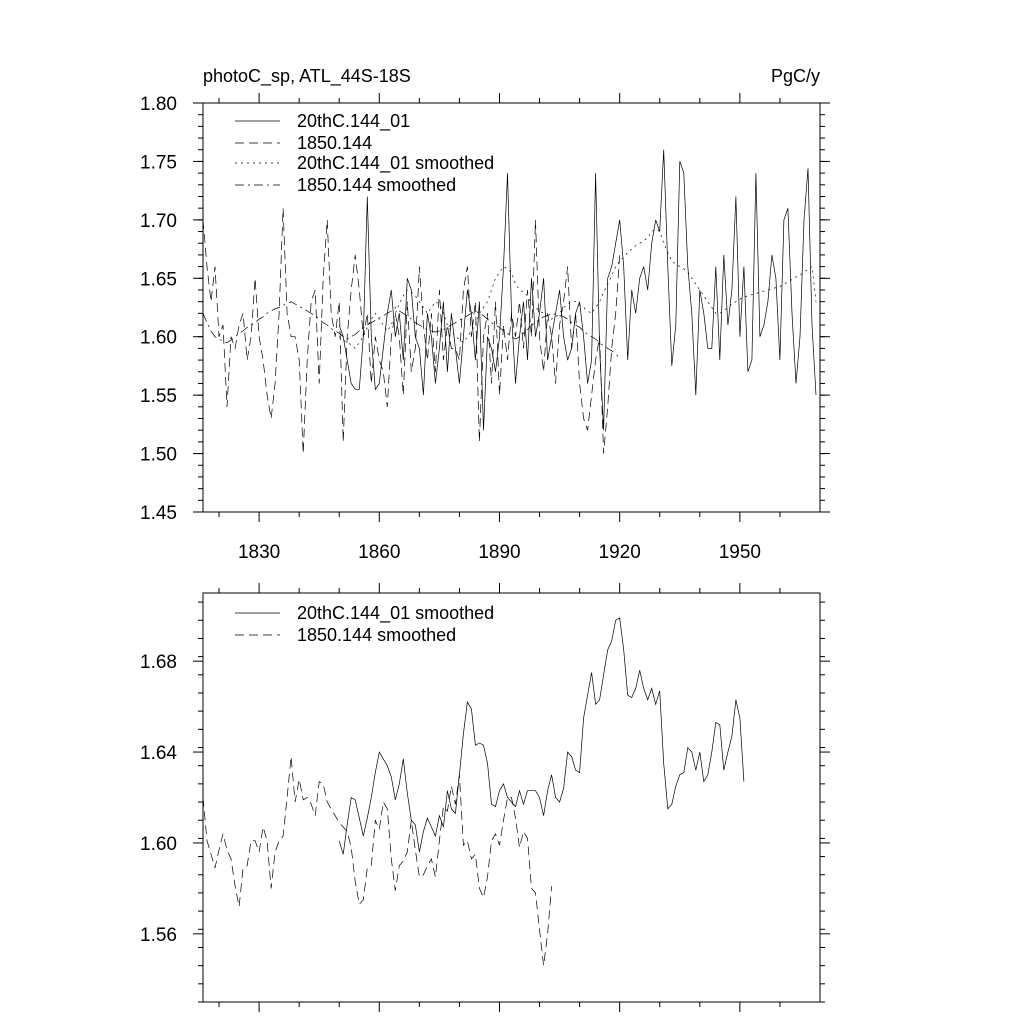  Describe the element at coordinates (334, 143) in the screenshot. I see `legend-label: 1850.144` at that location.